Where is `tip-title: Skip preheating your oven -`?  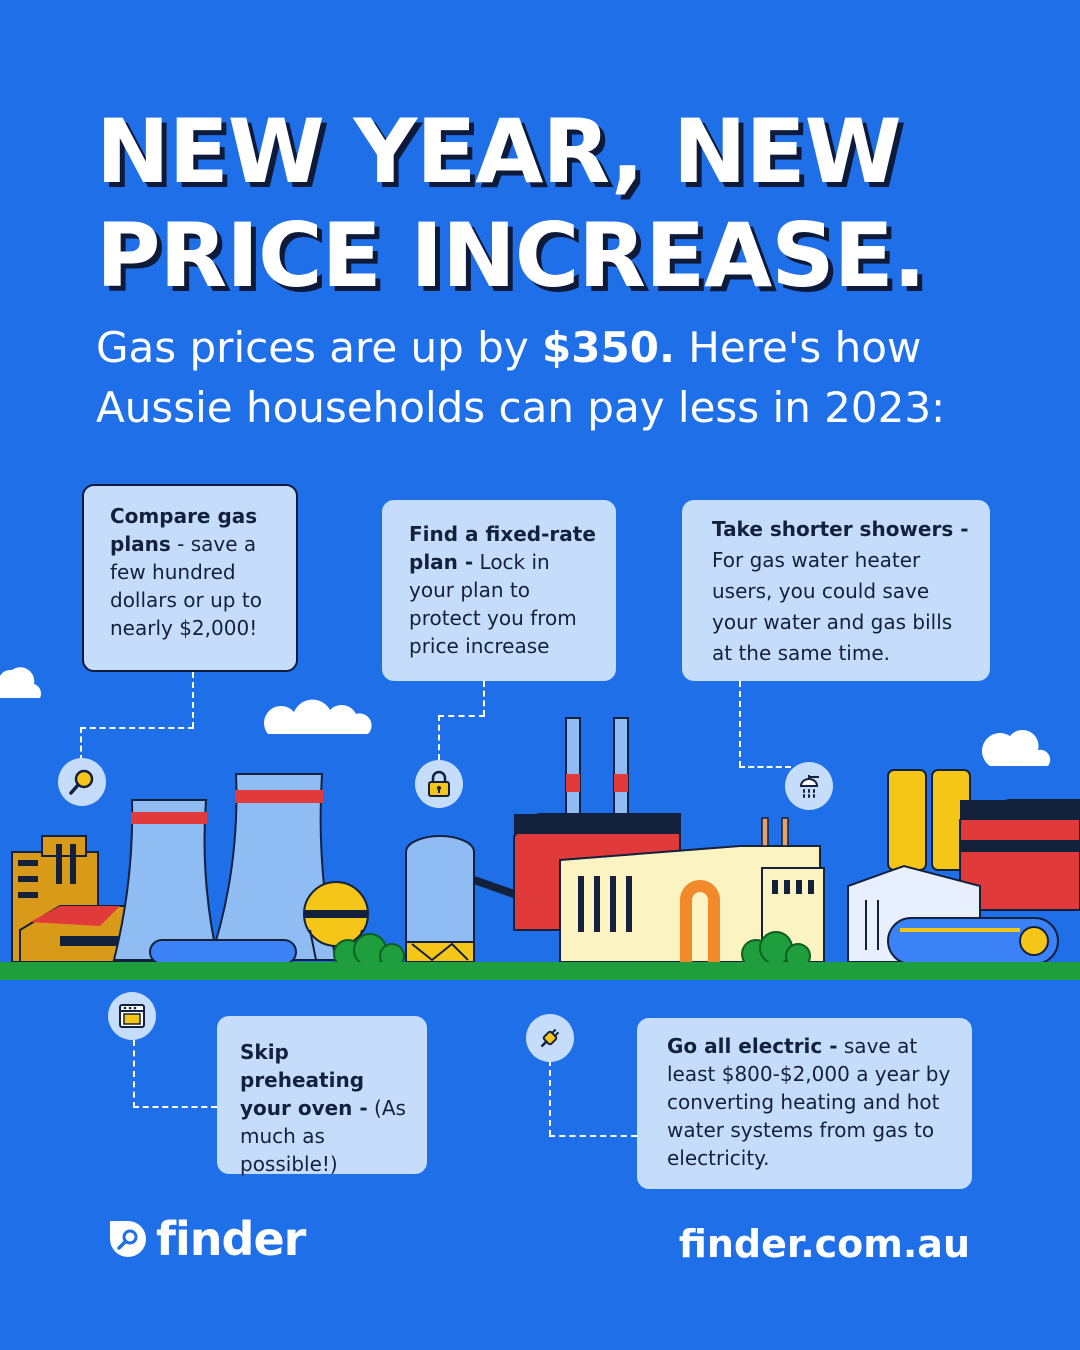
tip-title: Skip preheating your oven - is located at coordinates (304, 1080).